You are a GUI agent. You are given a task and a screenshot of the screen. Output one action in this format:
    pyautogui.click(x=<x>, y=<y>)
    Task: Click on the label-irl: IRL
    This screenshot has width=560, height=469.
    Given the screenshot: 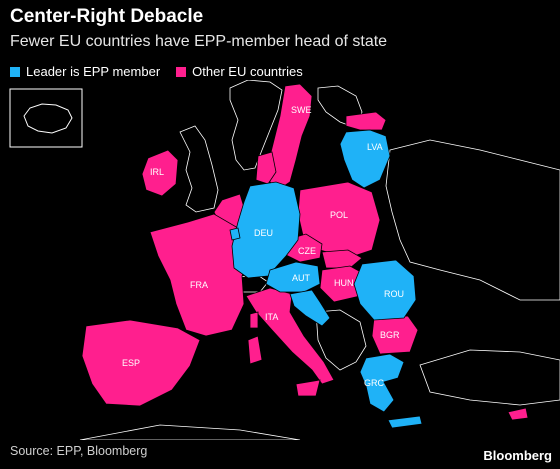 What is the action you would take?
    pyautogui.click(x=157, y=172)
    